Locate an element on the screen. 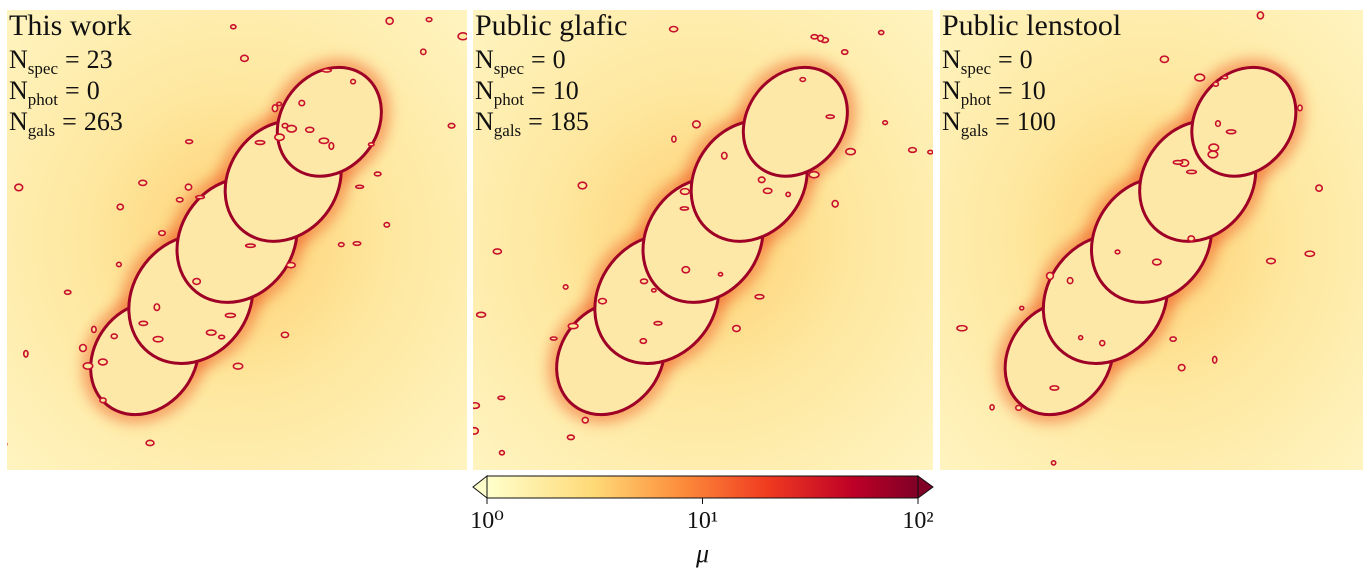  count-line: Nphot = 0 is located at coordinates (54, 92).